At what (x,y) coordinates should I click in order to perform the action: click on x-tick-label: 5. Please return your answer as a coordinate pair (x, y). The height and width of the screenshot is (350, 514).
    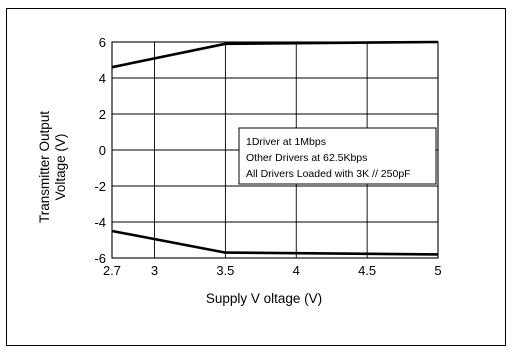
    Looking at the image, I should click on (437, 270).